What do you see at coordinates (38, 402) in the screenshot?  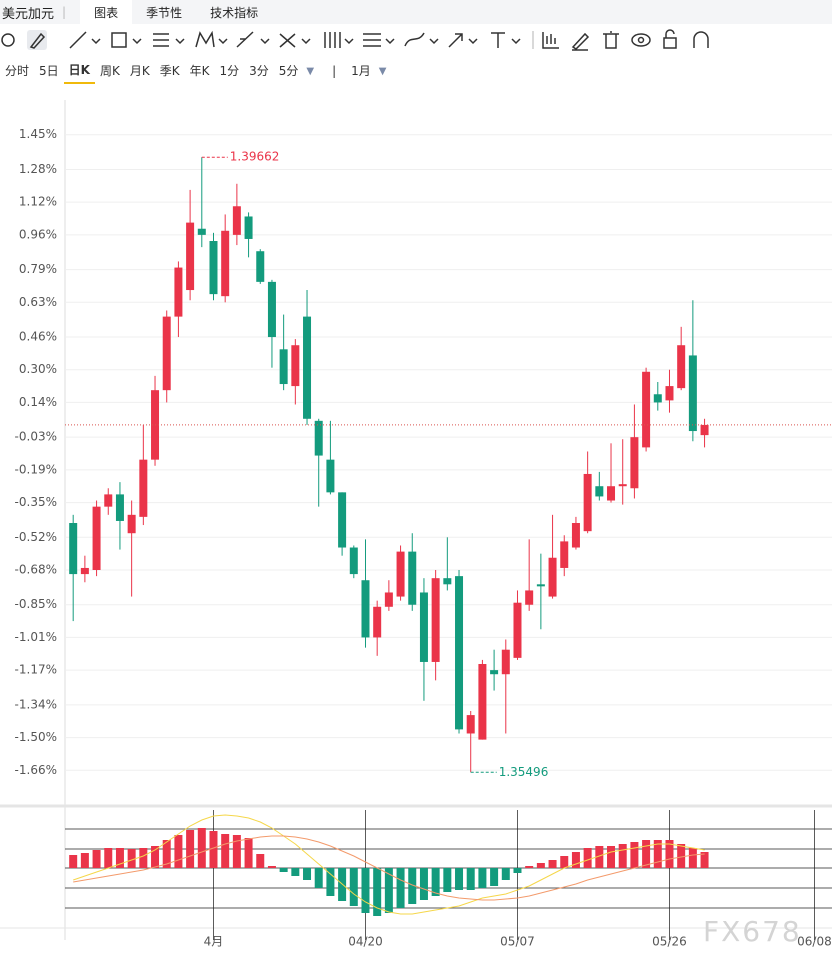 I see `y-tick-label: 0.14%` at bounding box center [38, 402].